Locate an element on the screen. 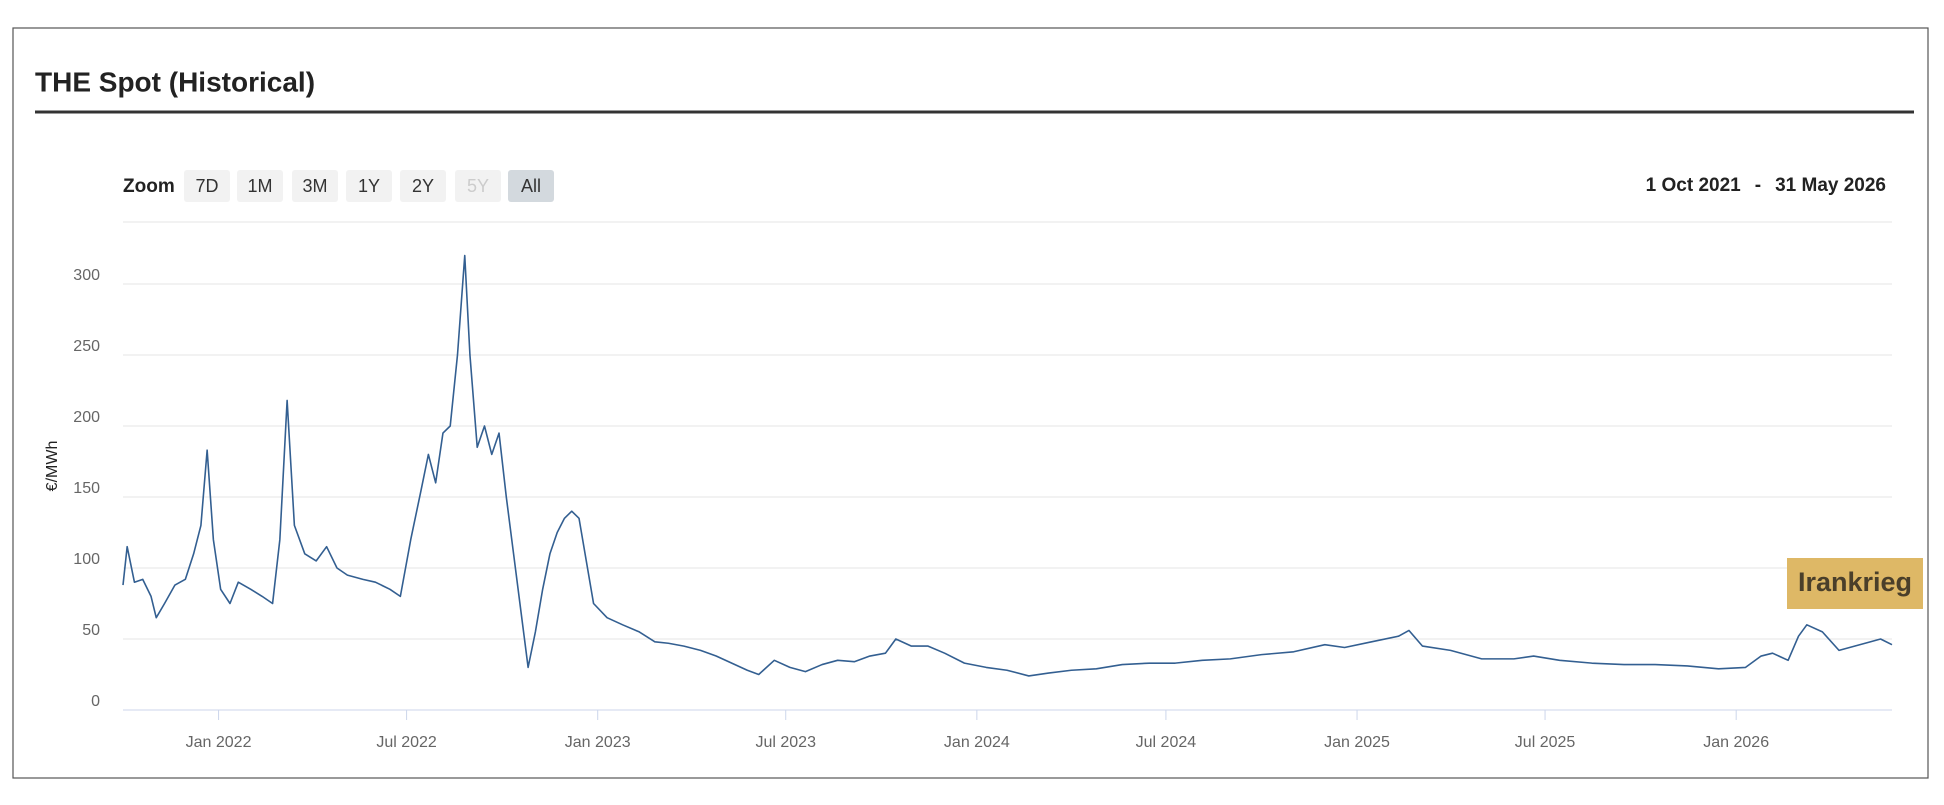  zoom-button-label: 5Y is located at coordinates (478, 186).